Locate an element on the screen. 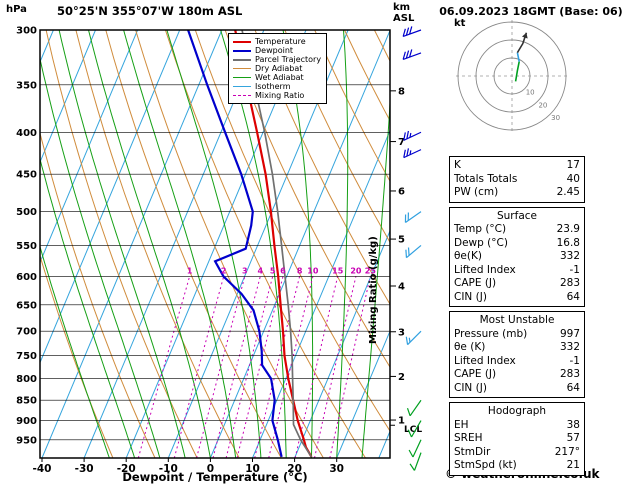  mixing-ratio-axis-label: Mixing Ratio (g/kg) is located at coordinates (373, 290).